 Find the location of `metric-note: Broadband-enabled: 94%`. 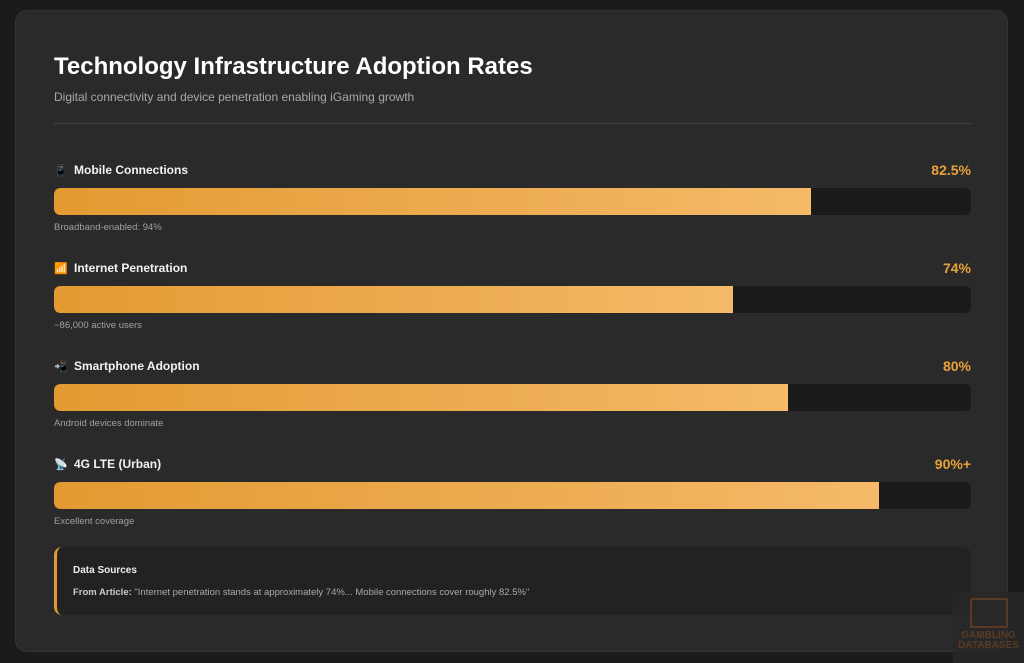

metric-note: Broadband-enabled: 94% is located at coordinates (108, 227).